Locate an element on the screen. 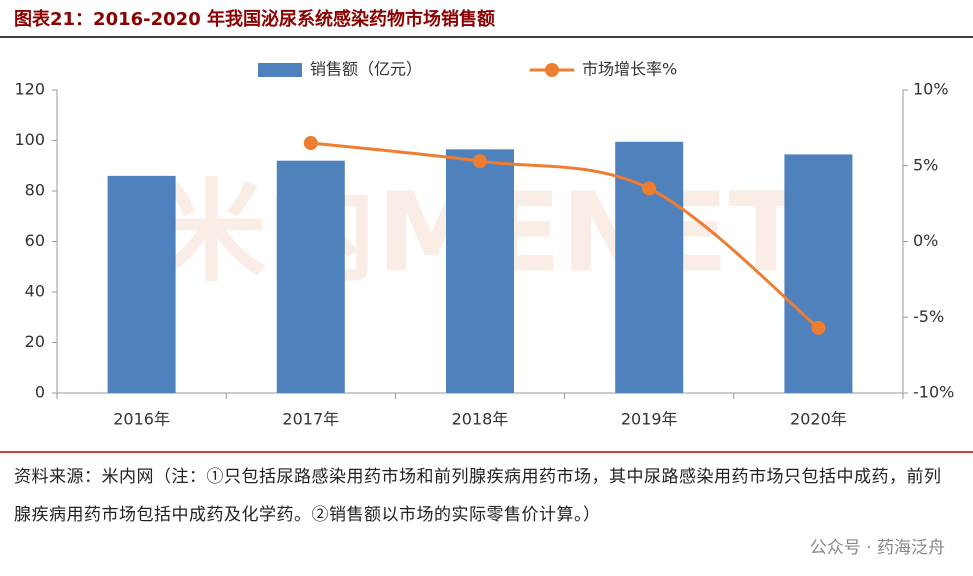  y2-tick-label: -10% is located at coordinates (933, 392).